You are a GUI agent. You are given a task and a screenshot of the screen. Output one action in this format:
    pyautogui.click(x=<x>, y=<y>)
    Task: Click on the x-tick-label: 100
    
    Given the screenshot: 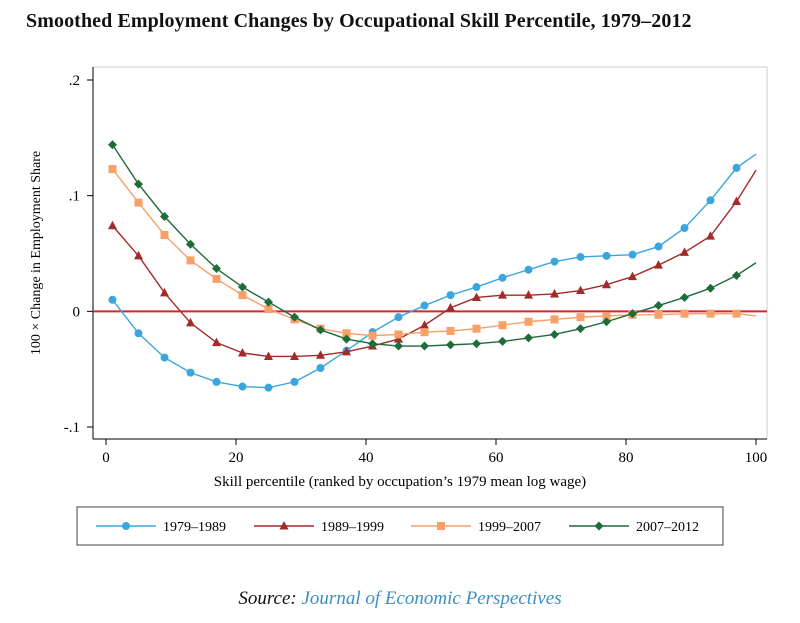 What is the action you would take?
    pyautogui.click(x=756, y=458)
    